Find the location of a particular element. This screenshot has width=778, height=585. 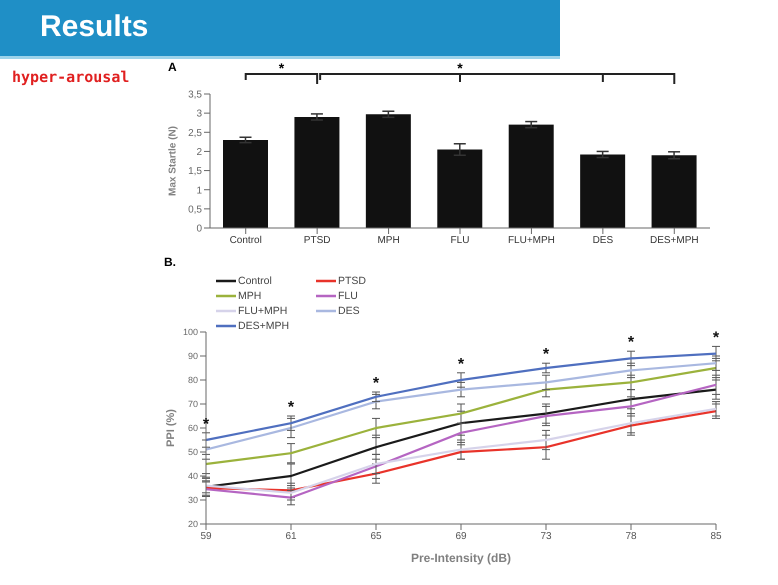

y-tick-label: 60 is located at coordinates (193, 428).